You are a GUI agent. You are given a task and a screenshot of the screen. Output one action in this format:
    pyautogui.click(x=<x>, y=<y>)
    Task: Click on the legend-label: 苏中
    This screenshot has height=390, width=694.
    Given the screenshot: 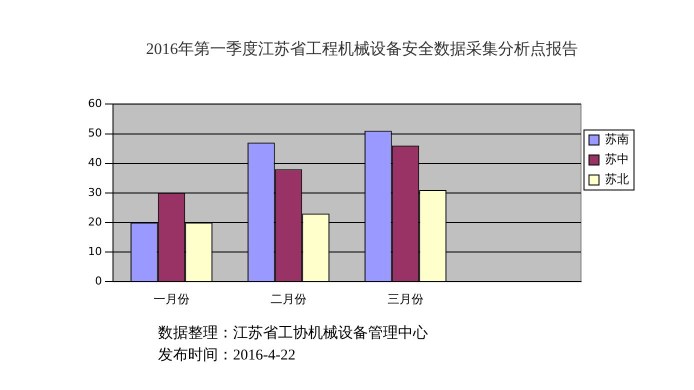 What is the action you would take?
    pyautogui.click(x=617, y=159)
    